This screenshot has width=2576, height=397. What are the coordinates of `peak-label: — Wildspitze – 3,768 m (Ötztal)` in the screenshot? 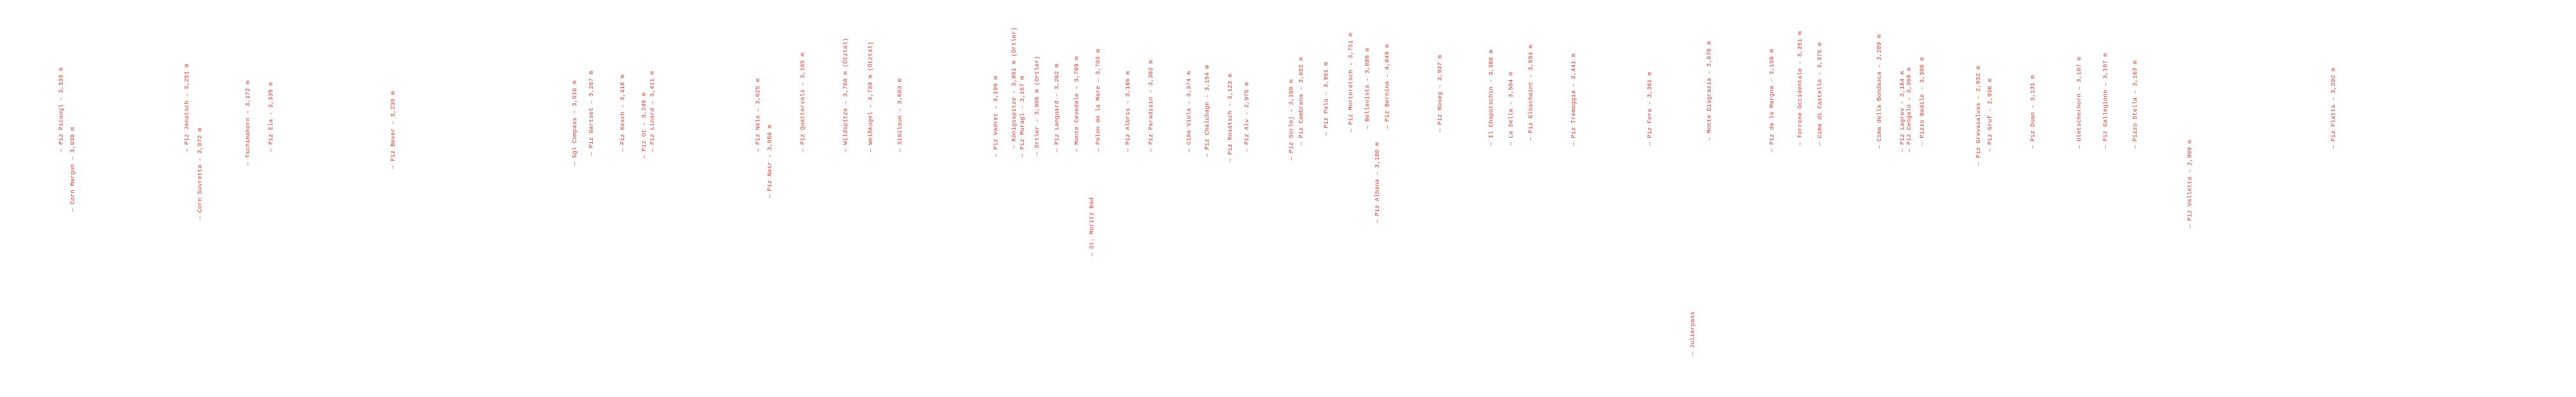 It's located at (845, 95).